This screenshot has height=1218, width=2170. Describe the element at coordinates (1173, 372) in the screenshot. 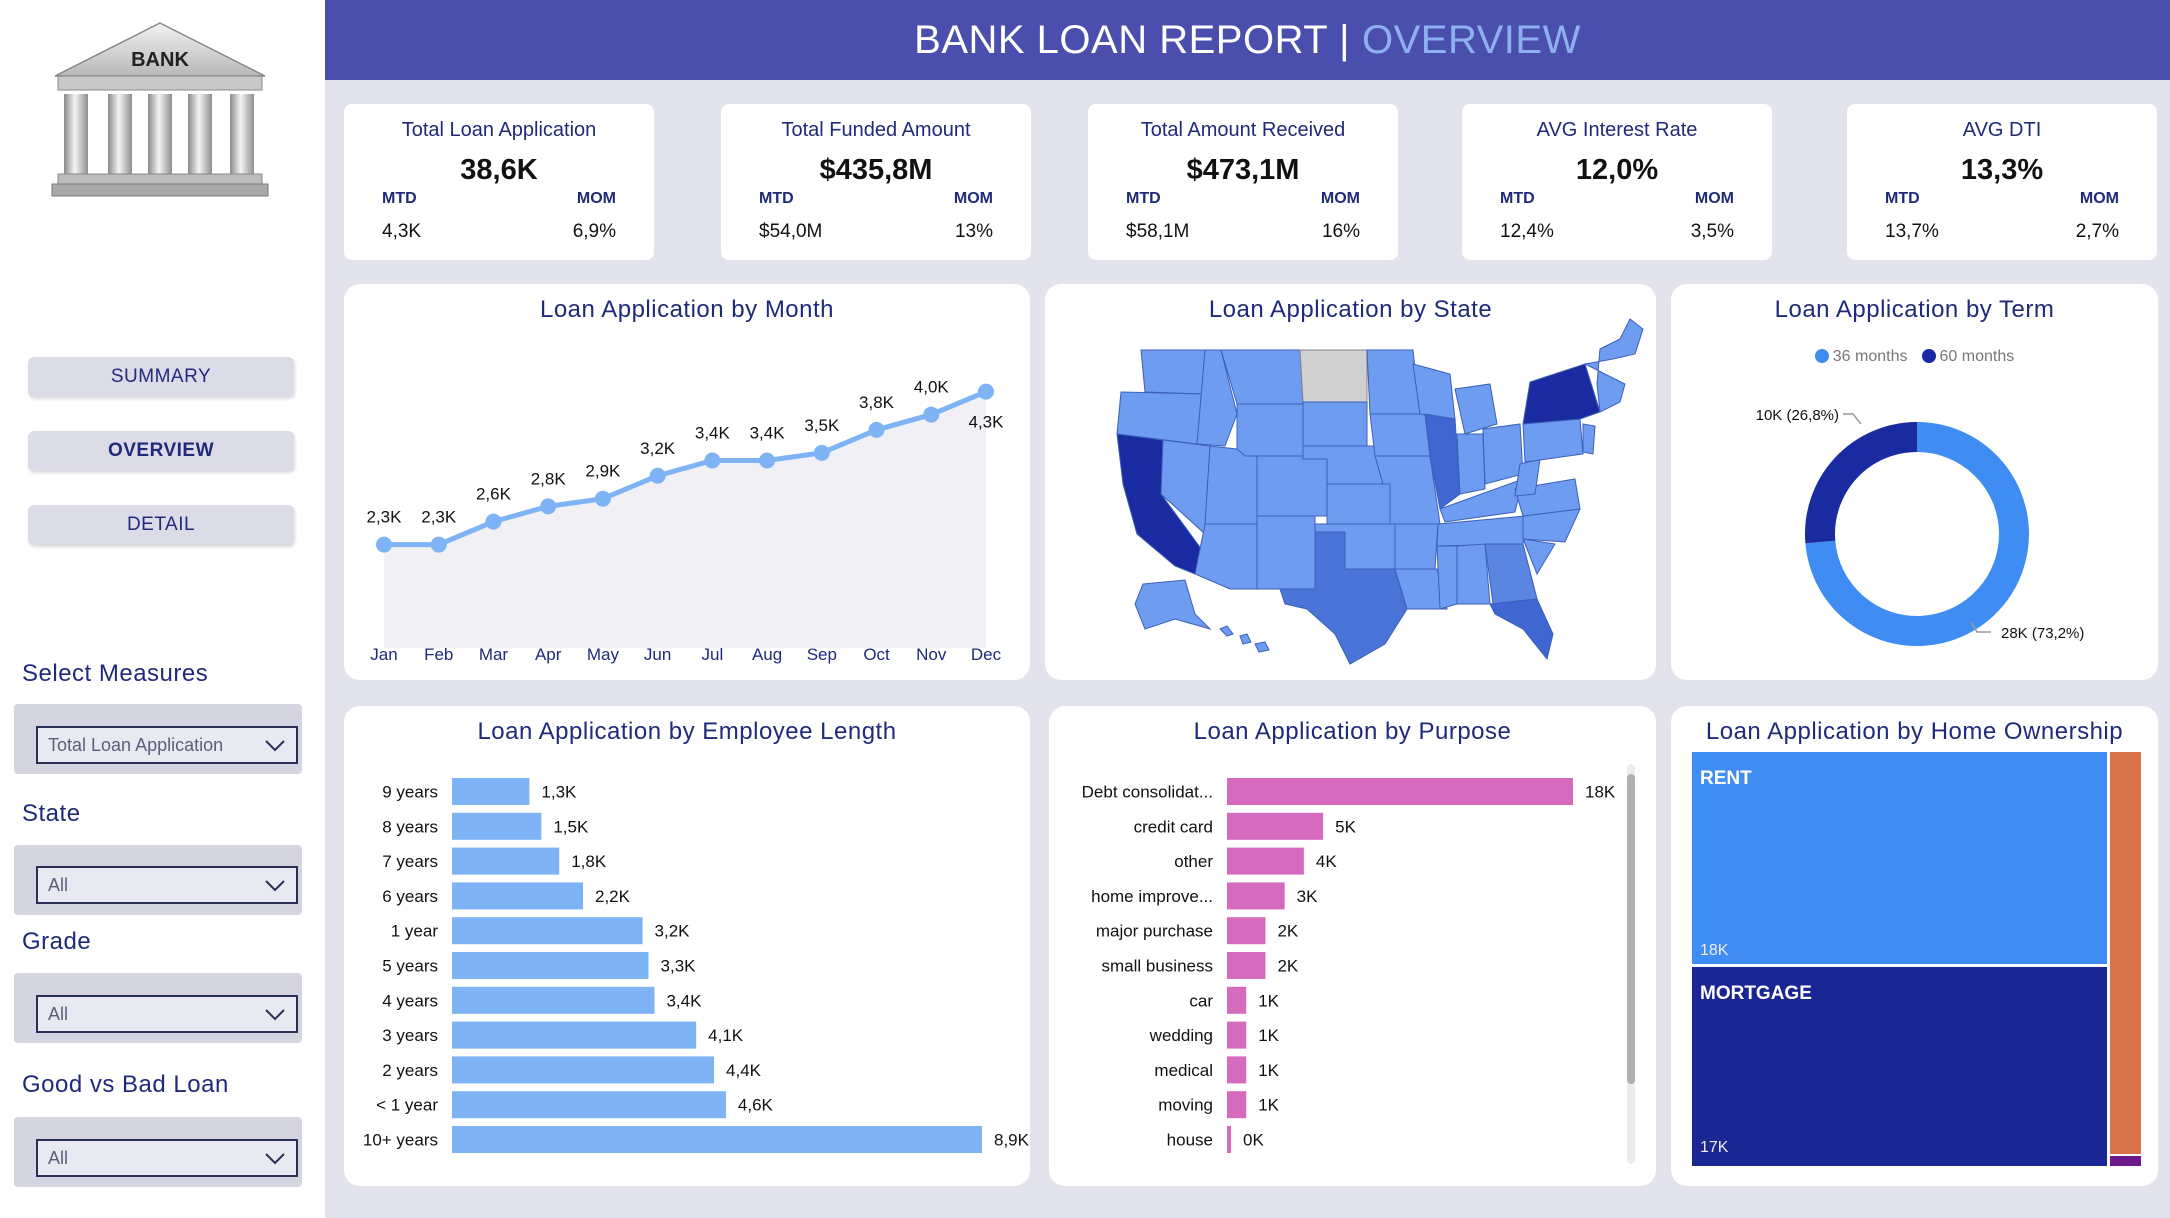

I see `map-state-washington` at that location.